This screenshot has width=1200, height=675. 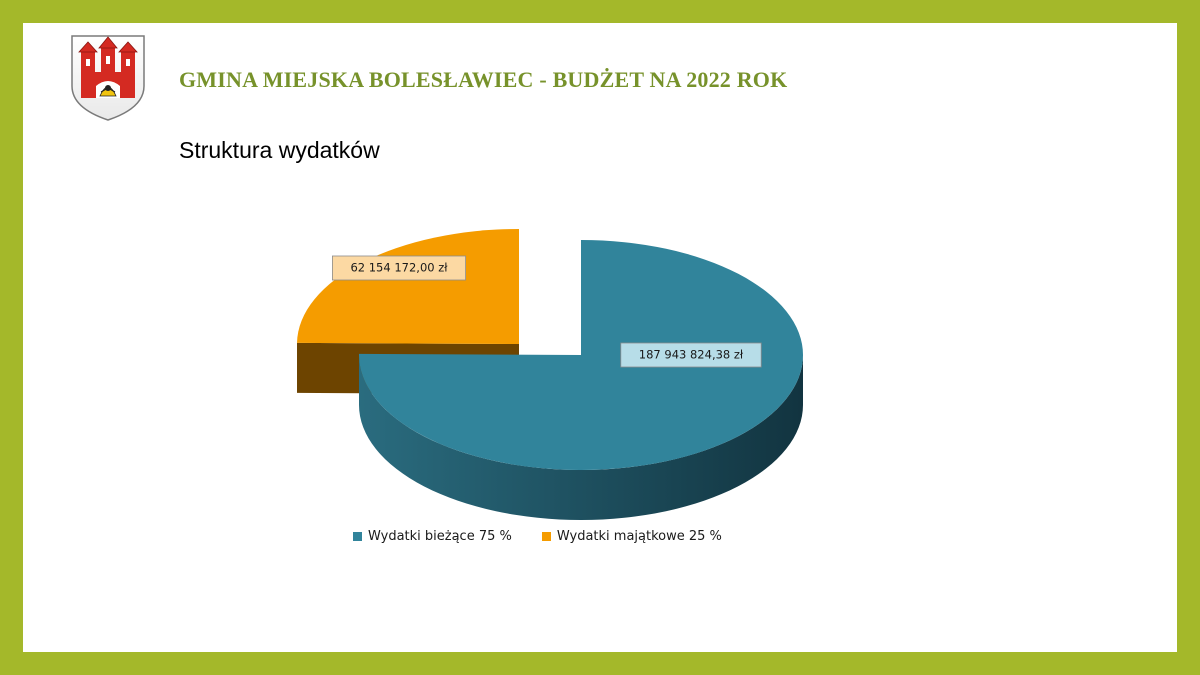 What do you see at coordinates (639, 536) in the screenshot?
I see `legend-label-property: Wydatki majątkowe 25 %` at bounding box center [639, 536].